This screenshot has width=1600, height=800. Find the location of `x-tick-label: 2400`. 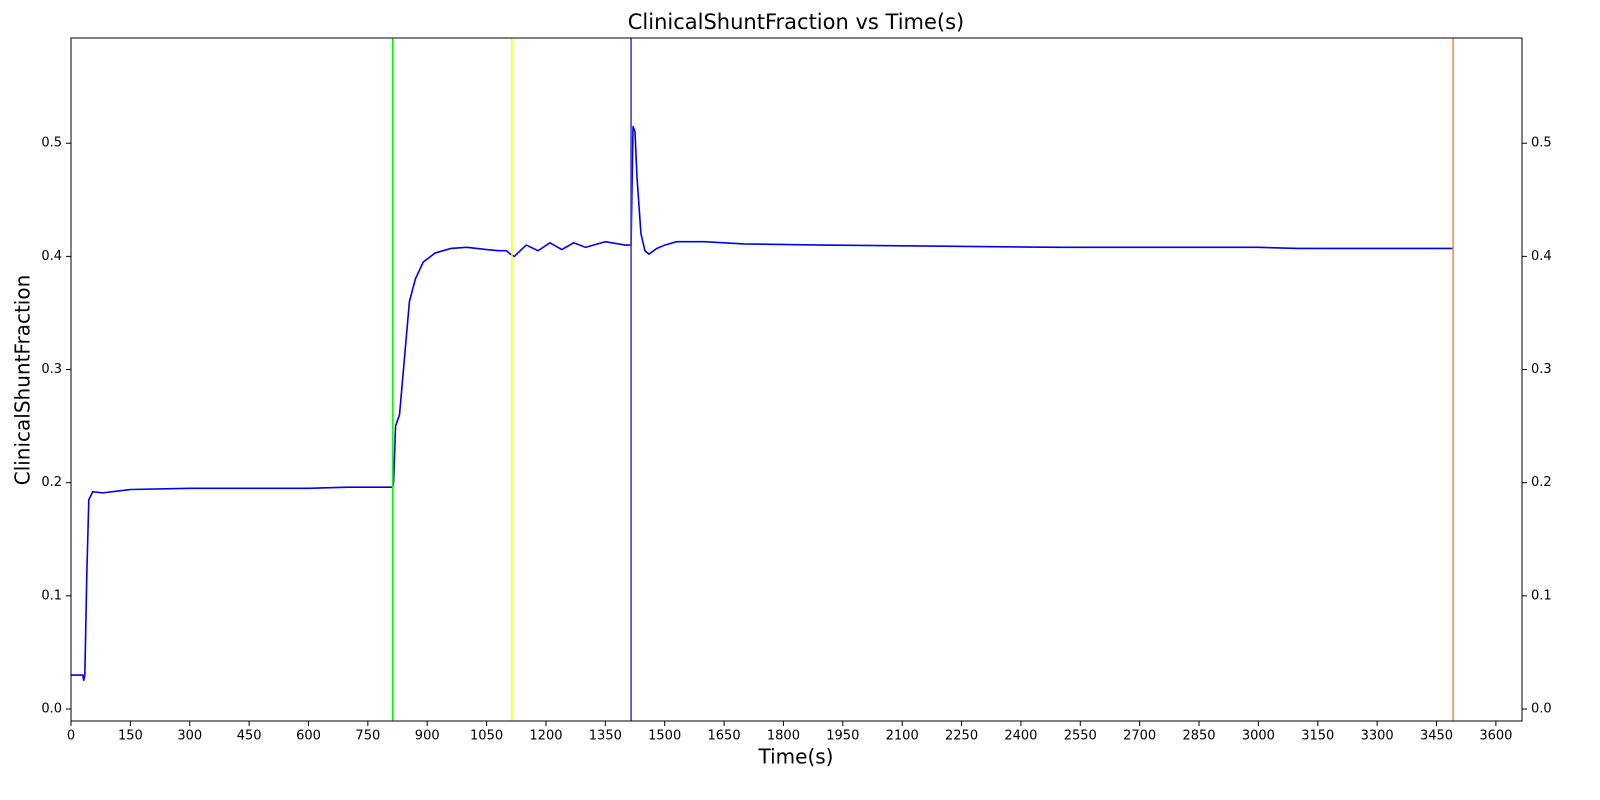

x-tick-label: 2400 is located at coordinates (1020, 736).